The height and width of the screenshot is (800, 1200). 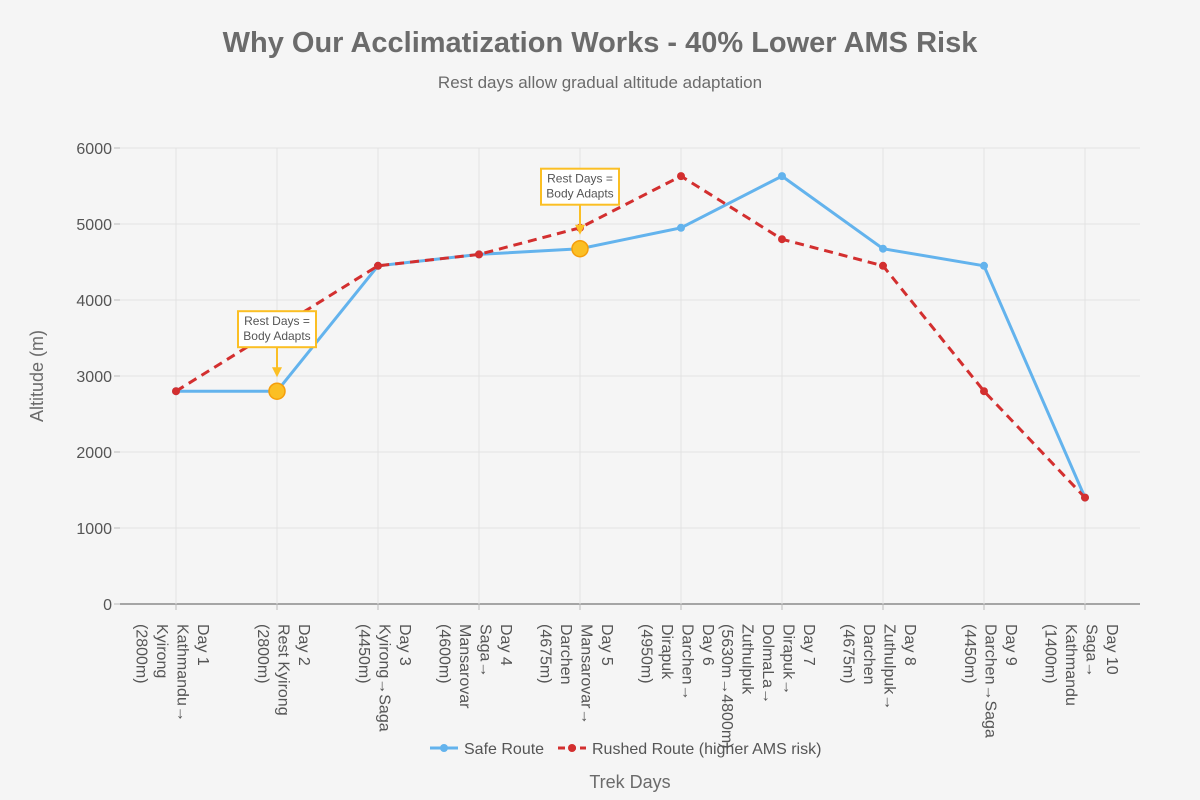 I want to click on x-tick-label-line: Zuthulpuk→, so click(x=889, y=667).